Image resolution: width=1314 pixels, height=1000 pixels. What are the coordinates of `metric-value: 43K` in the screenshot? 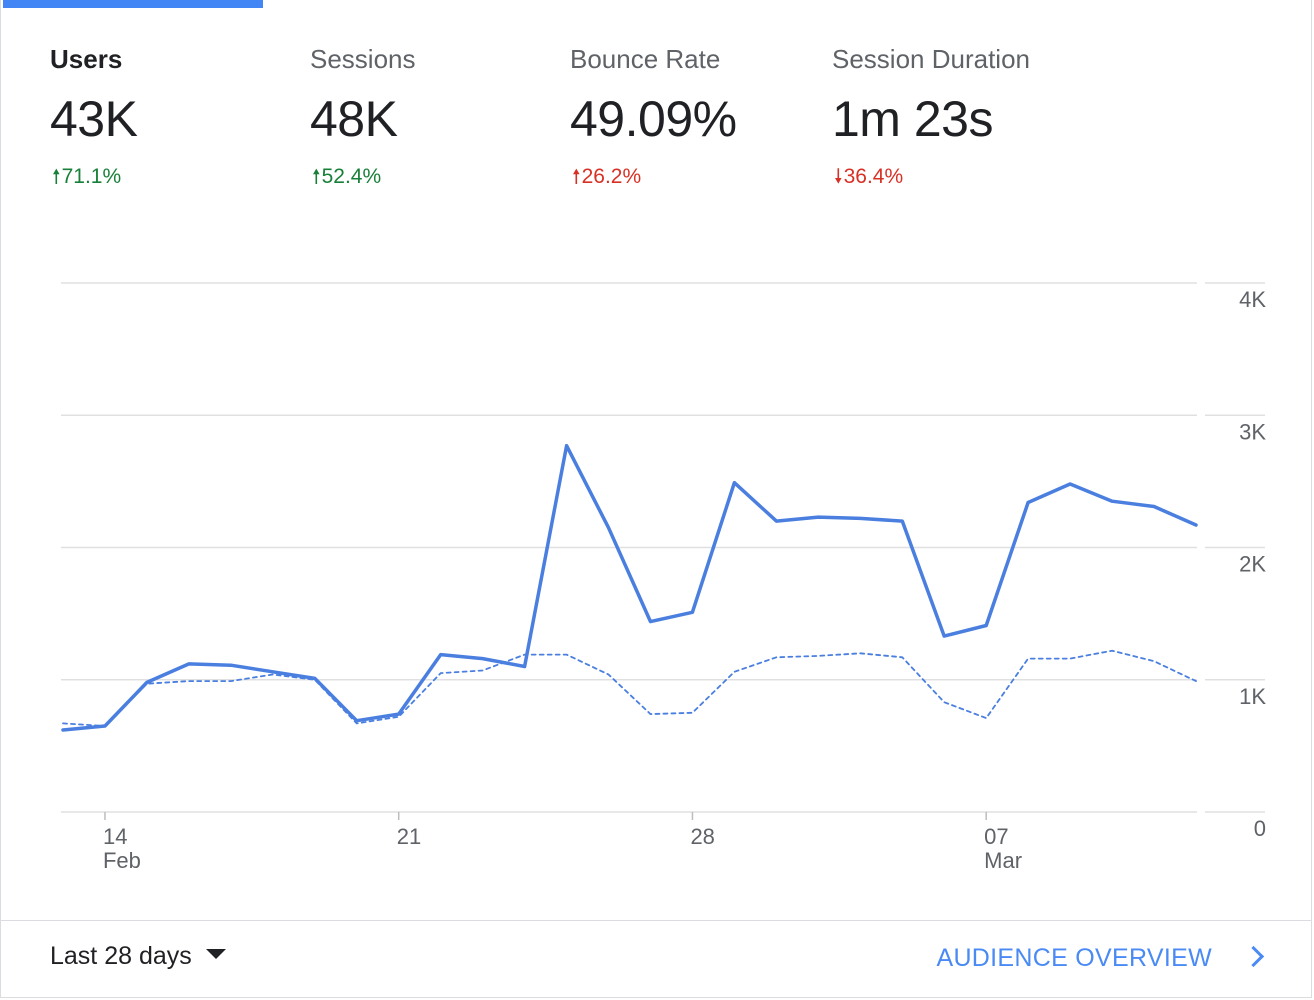 It's located at (94, 119).